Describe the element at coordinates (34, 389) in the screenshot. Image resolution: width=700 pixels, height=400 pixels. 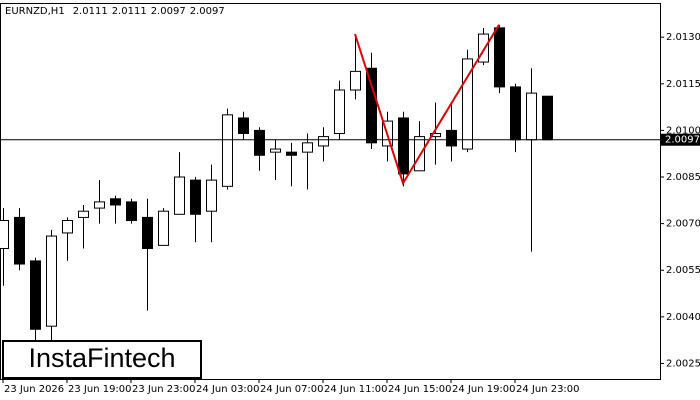
I see `x-tick-label: 23 Jun 2026` at that location.